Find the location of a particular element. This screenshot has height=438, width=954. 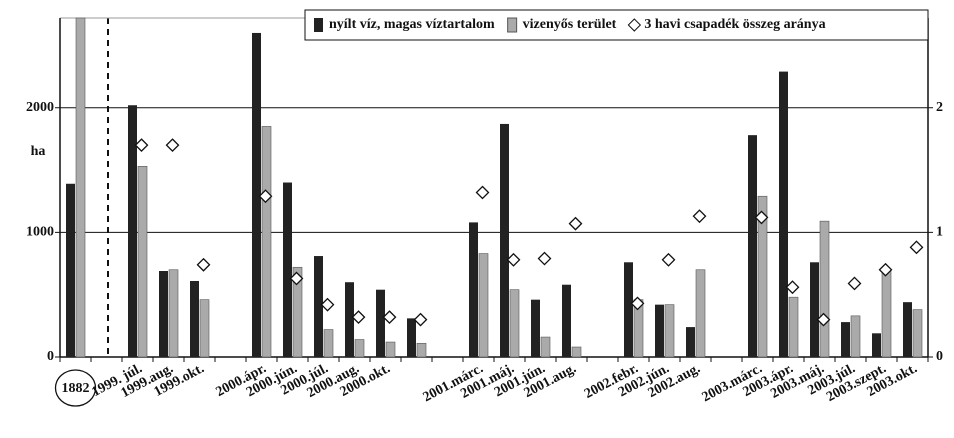

y2-tick-label: 2 is located at coordinates (939, 107).